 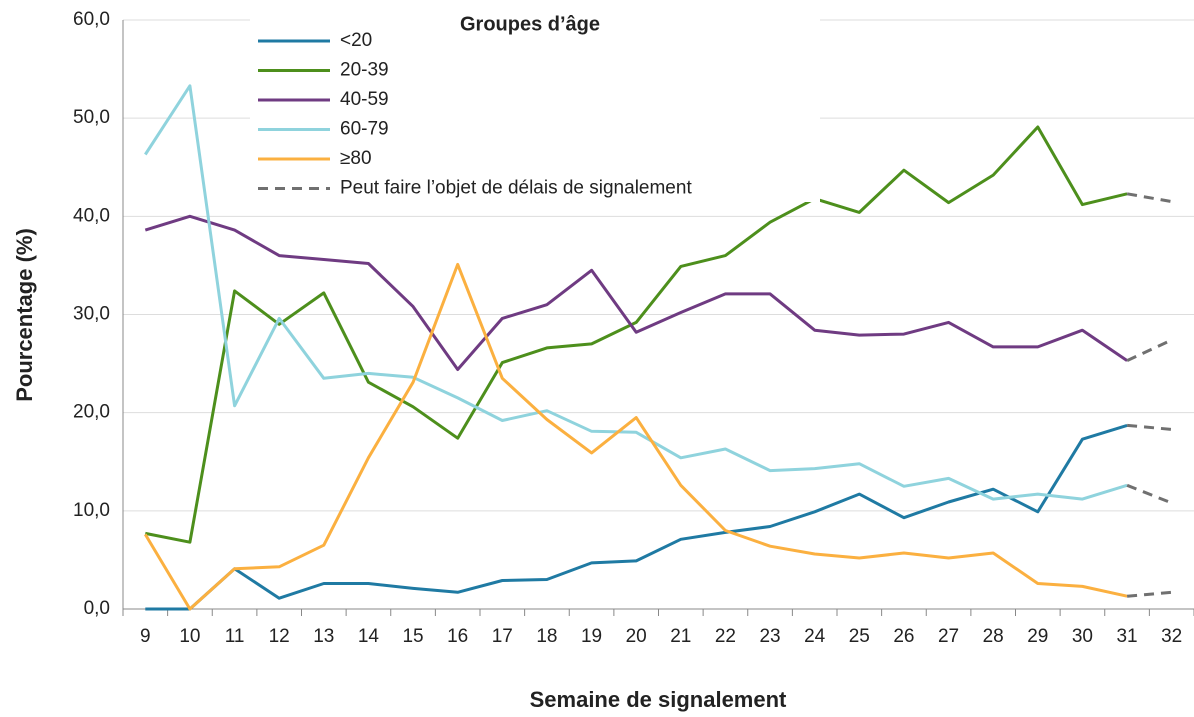 What do you see at coordinates (530, 24) in the screenshot?
I see `legend-title: Groupes d’âge` at bounding box center [530, 24].